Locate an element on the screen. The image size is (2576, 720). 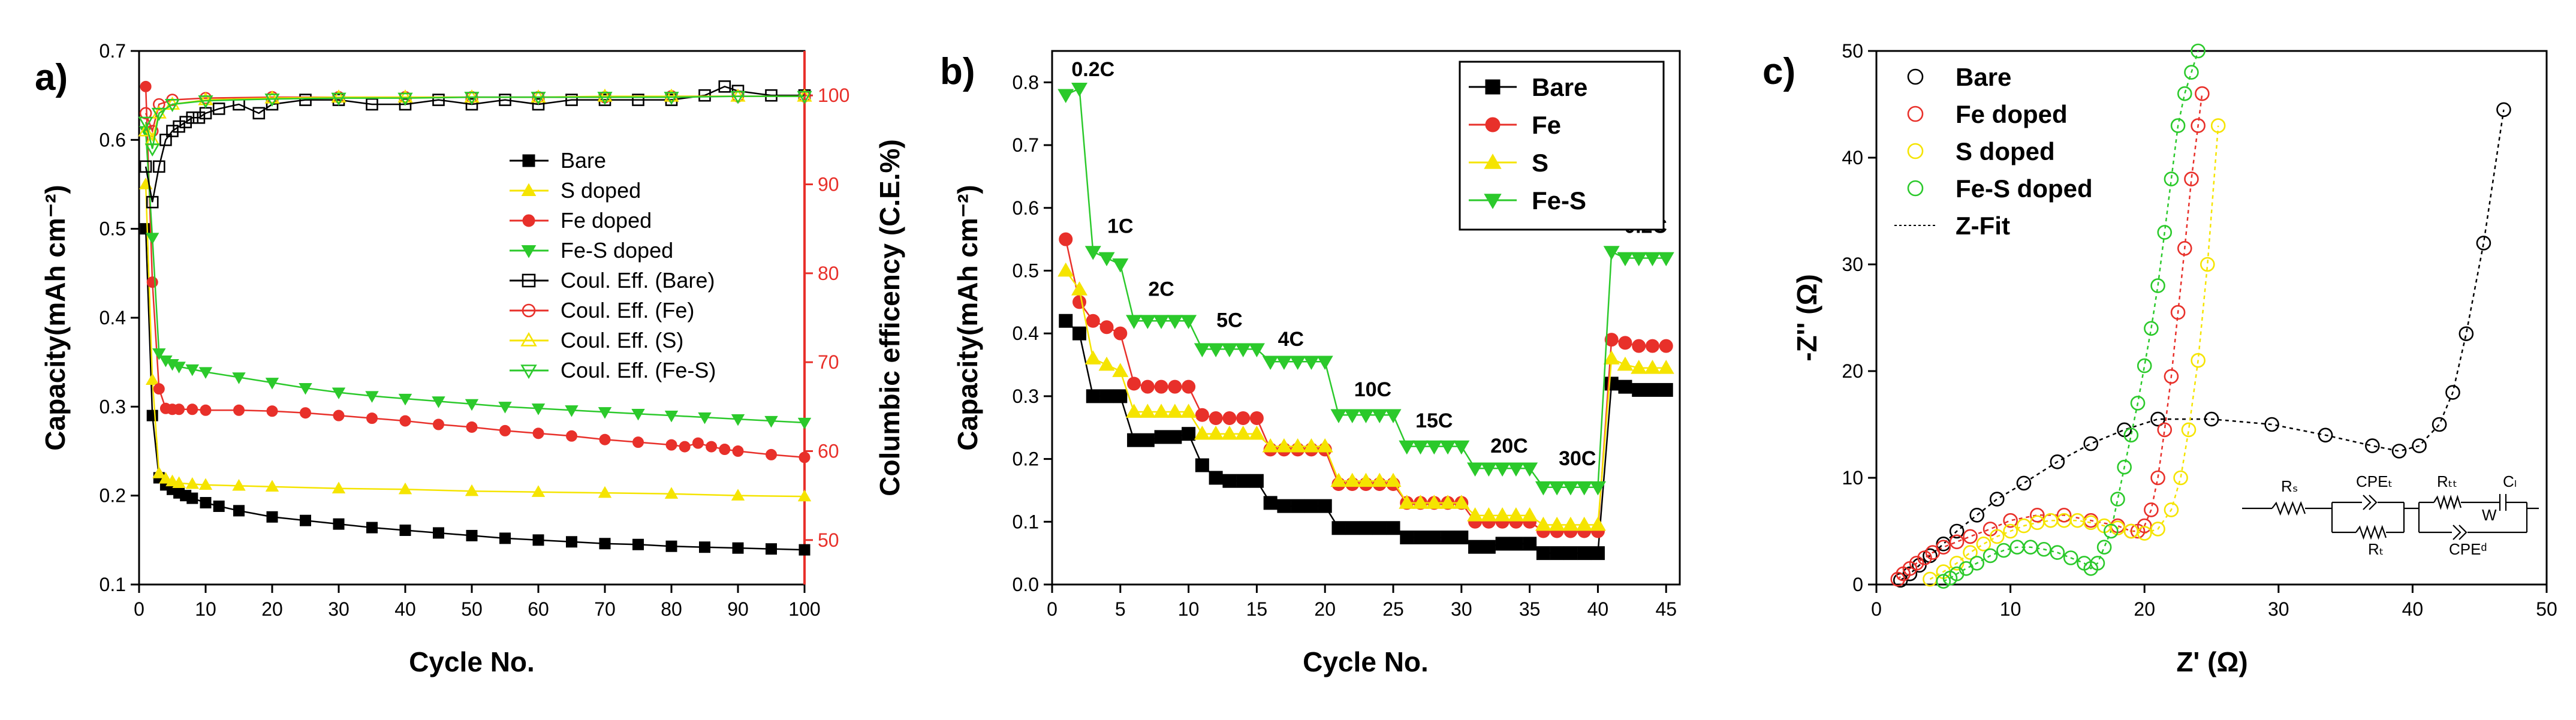
panel-c-y-tick-label-2: 20 is located at coordinates (1852, 371).